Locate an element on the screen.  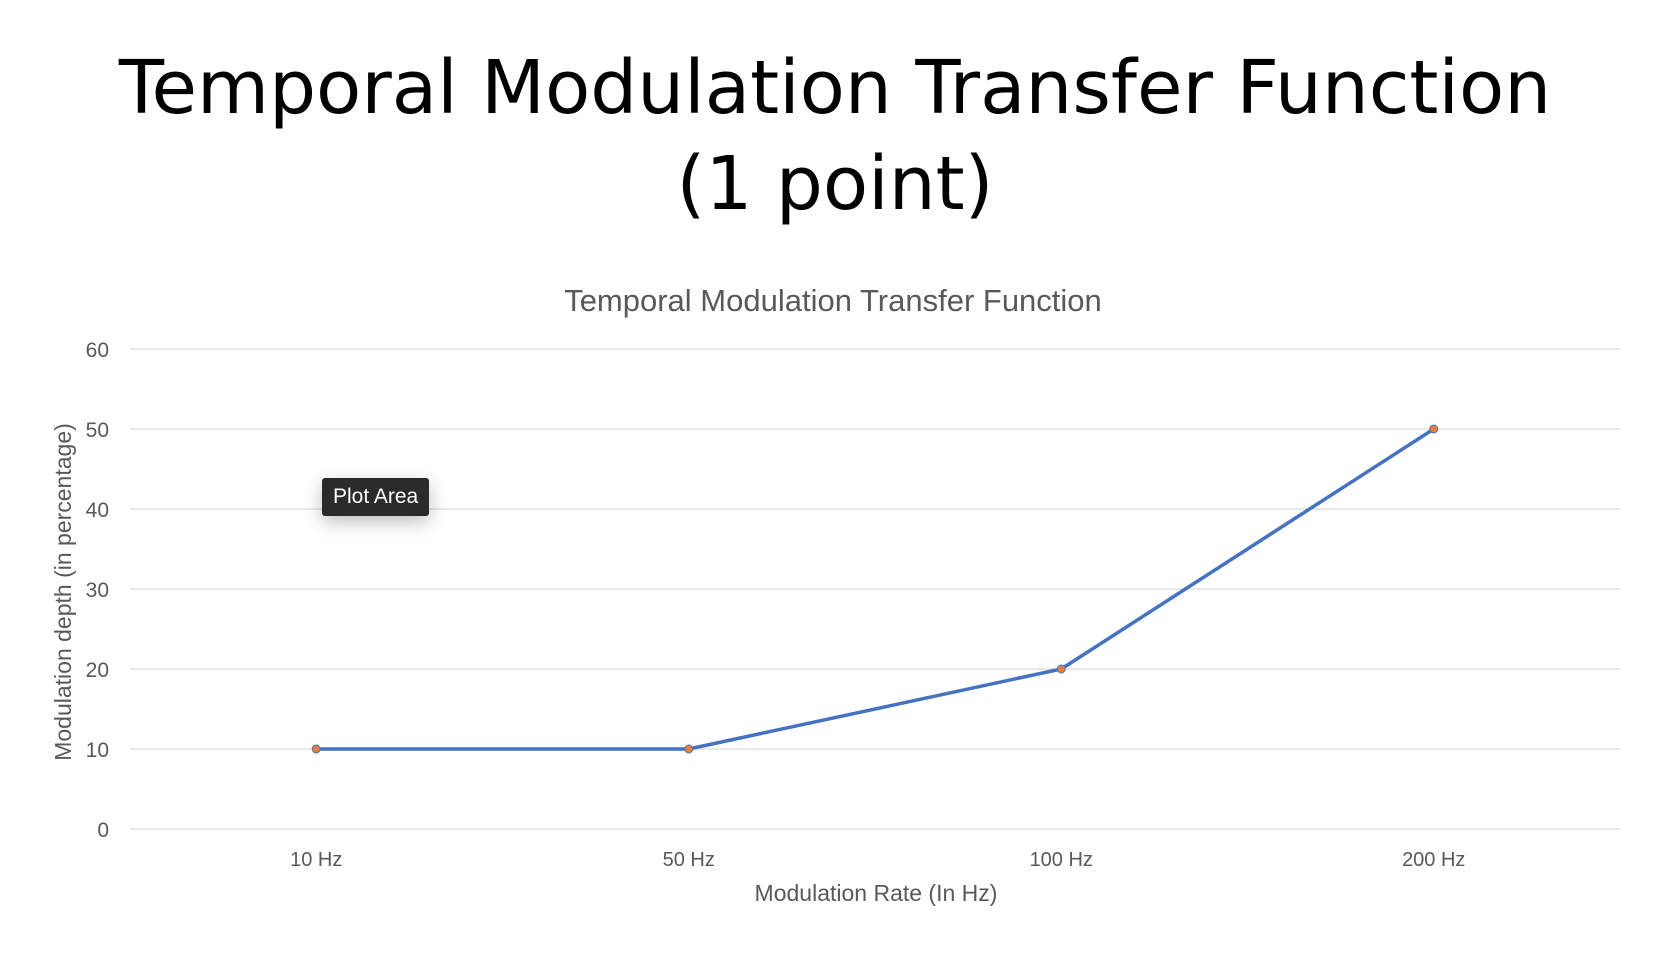
y-tick-label: 30 is located at coordinates (97, 590).